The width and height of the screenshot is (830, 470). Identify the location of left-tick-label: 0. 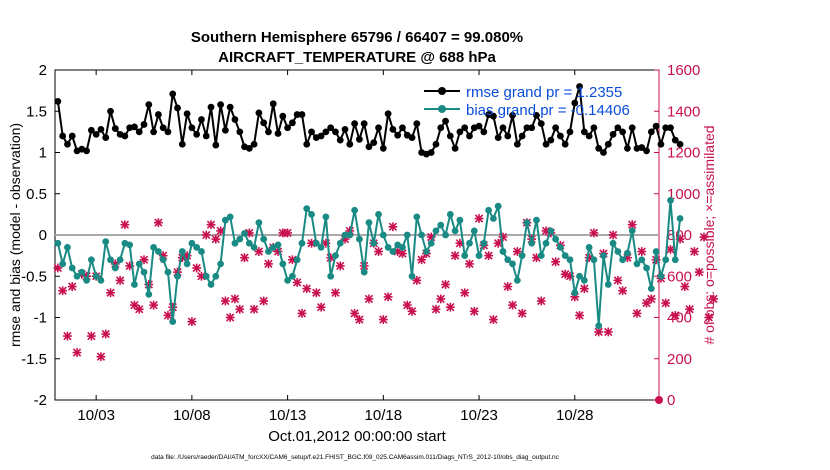
(43, 235).